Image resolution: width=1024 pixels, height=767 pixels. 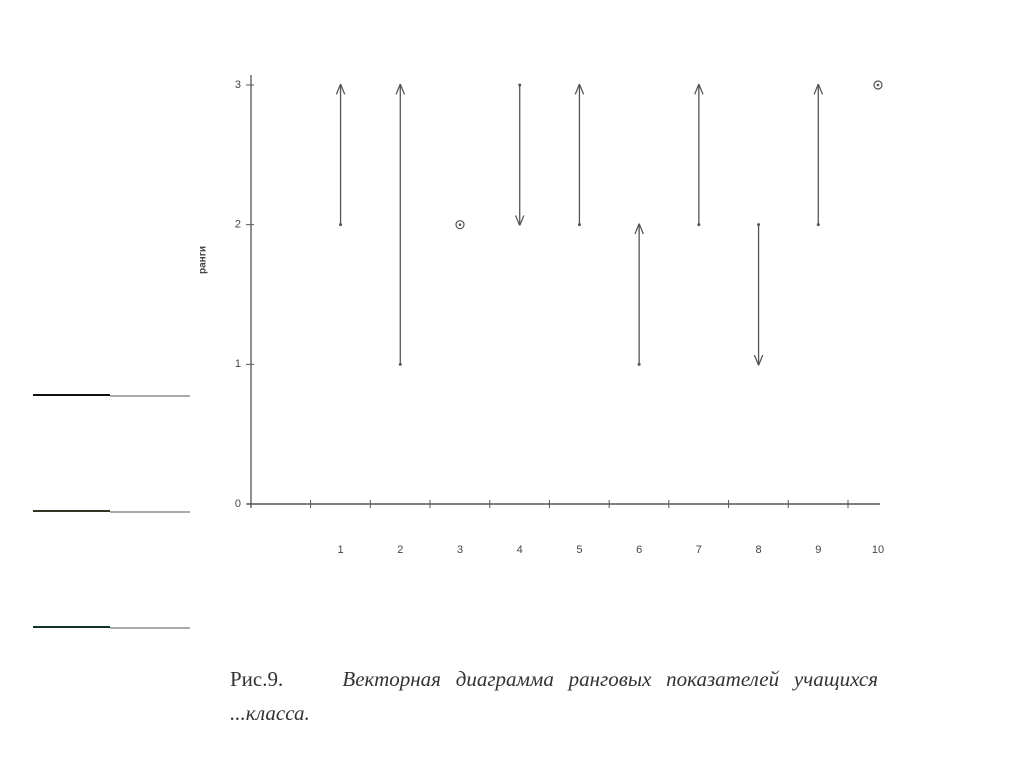 What do you see at coordinates (759, 550) in the screenshot?
I see `x-tick-label: 8` at bounding box center [759, 550].